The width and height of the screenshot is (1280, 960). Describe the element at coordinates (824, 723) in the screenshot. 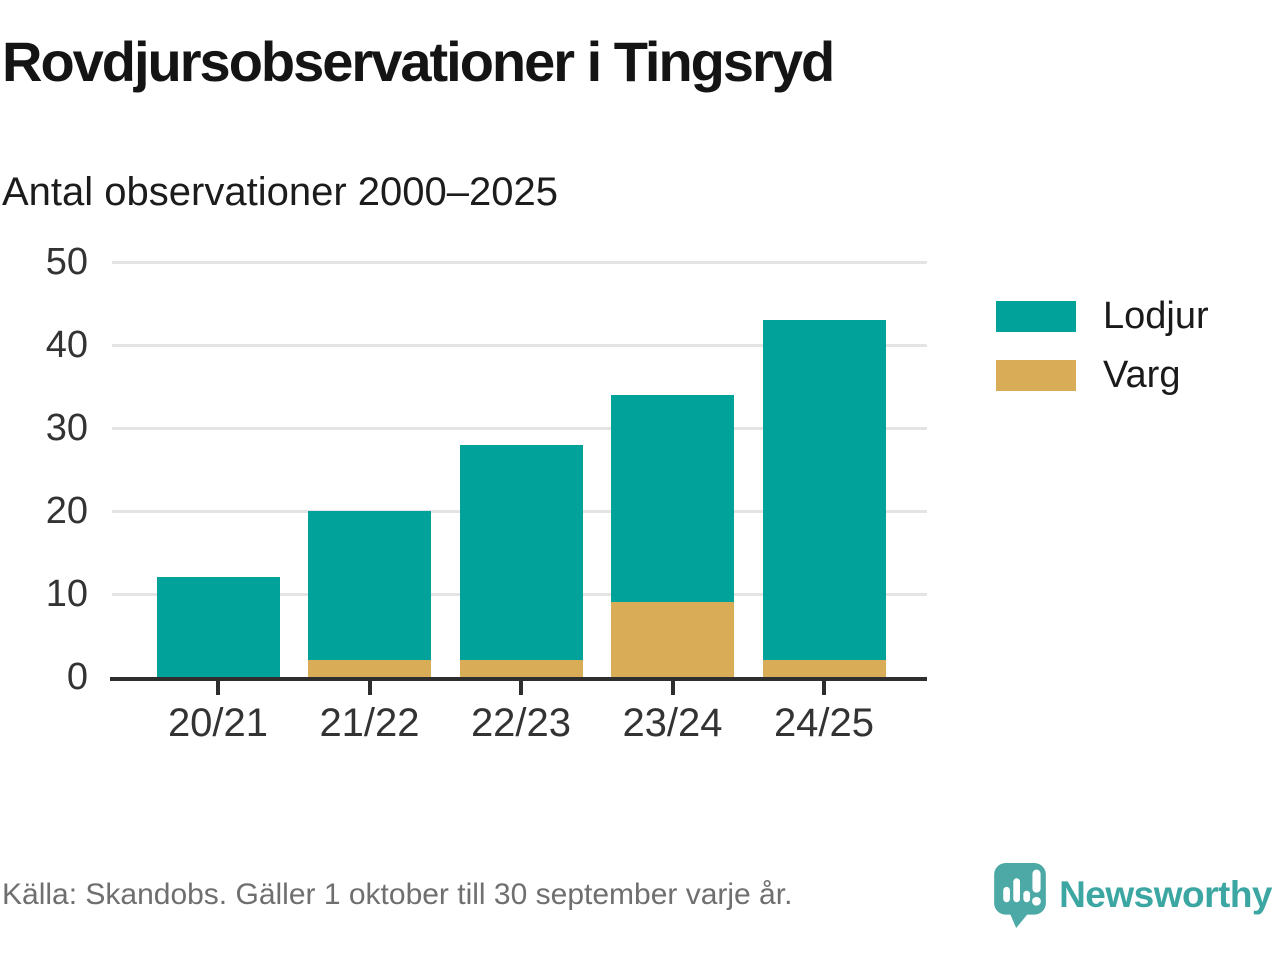

I see `x-tick-label: 24/25` at that location.